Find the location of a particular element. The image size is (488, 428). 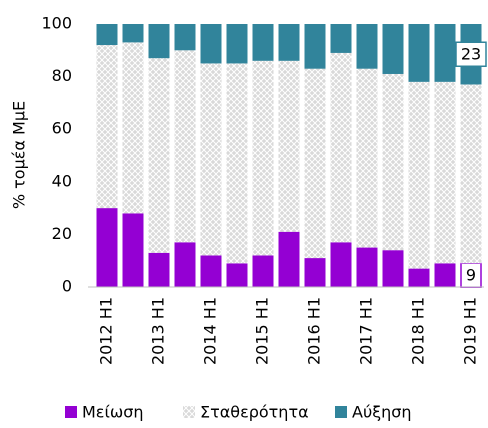

y-tick-label: 40 is located at coordinates (62, 180).